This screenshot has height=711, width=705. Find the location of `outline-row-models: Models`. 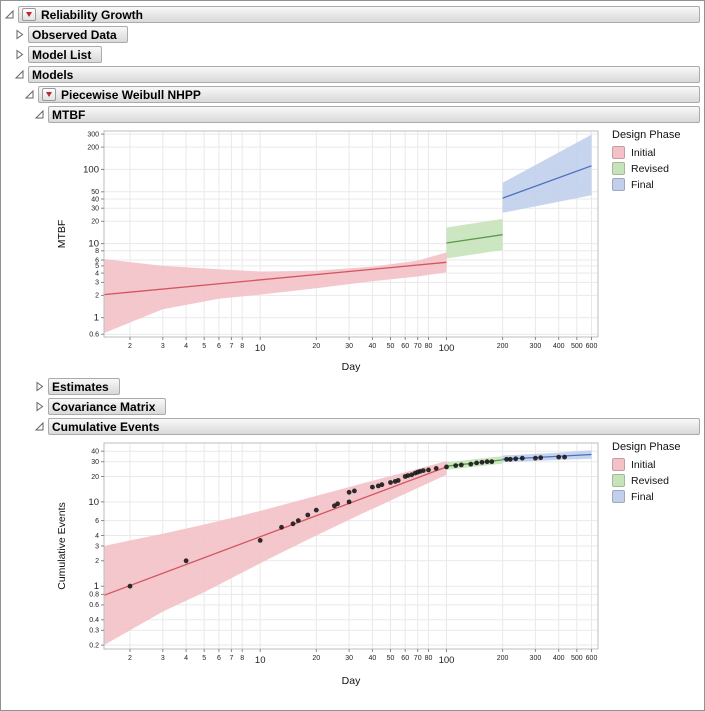

outline-row-models: Models is located at coordinates (357, 74).